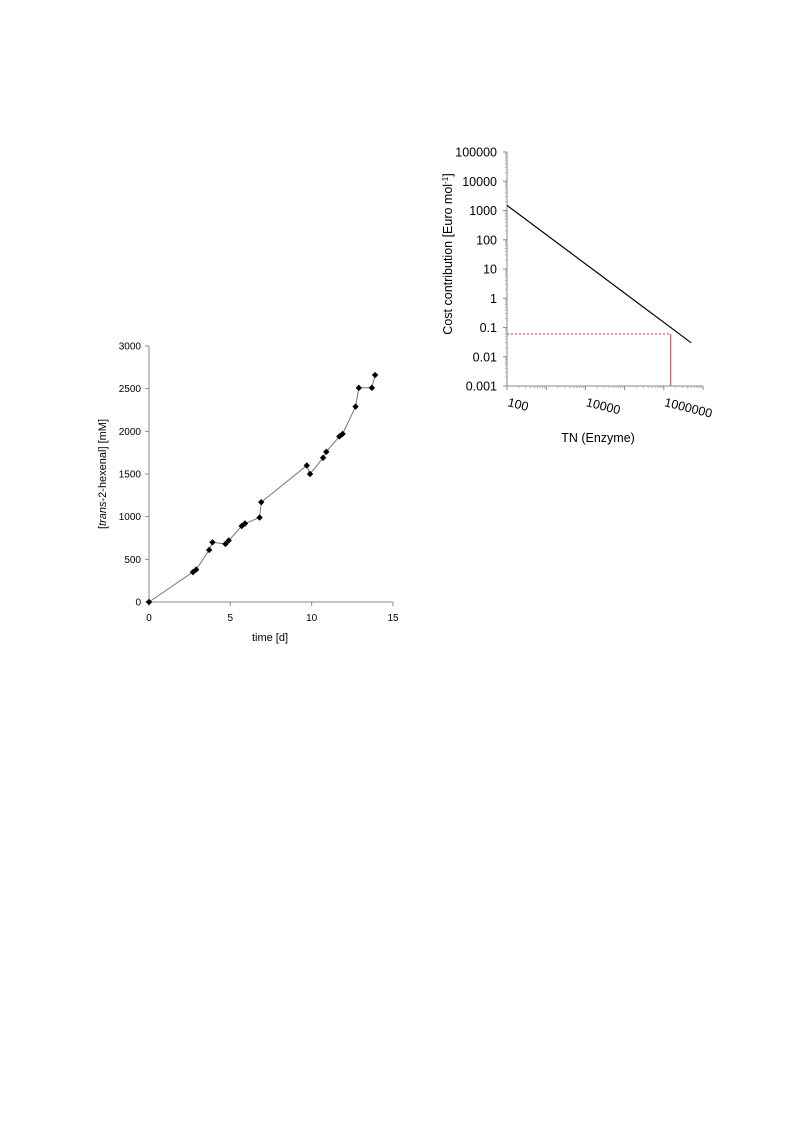 The image size is (793, 1121). I want to click on chart2-y-label-superscript: -1, so click(445, 180).